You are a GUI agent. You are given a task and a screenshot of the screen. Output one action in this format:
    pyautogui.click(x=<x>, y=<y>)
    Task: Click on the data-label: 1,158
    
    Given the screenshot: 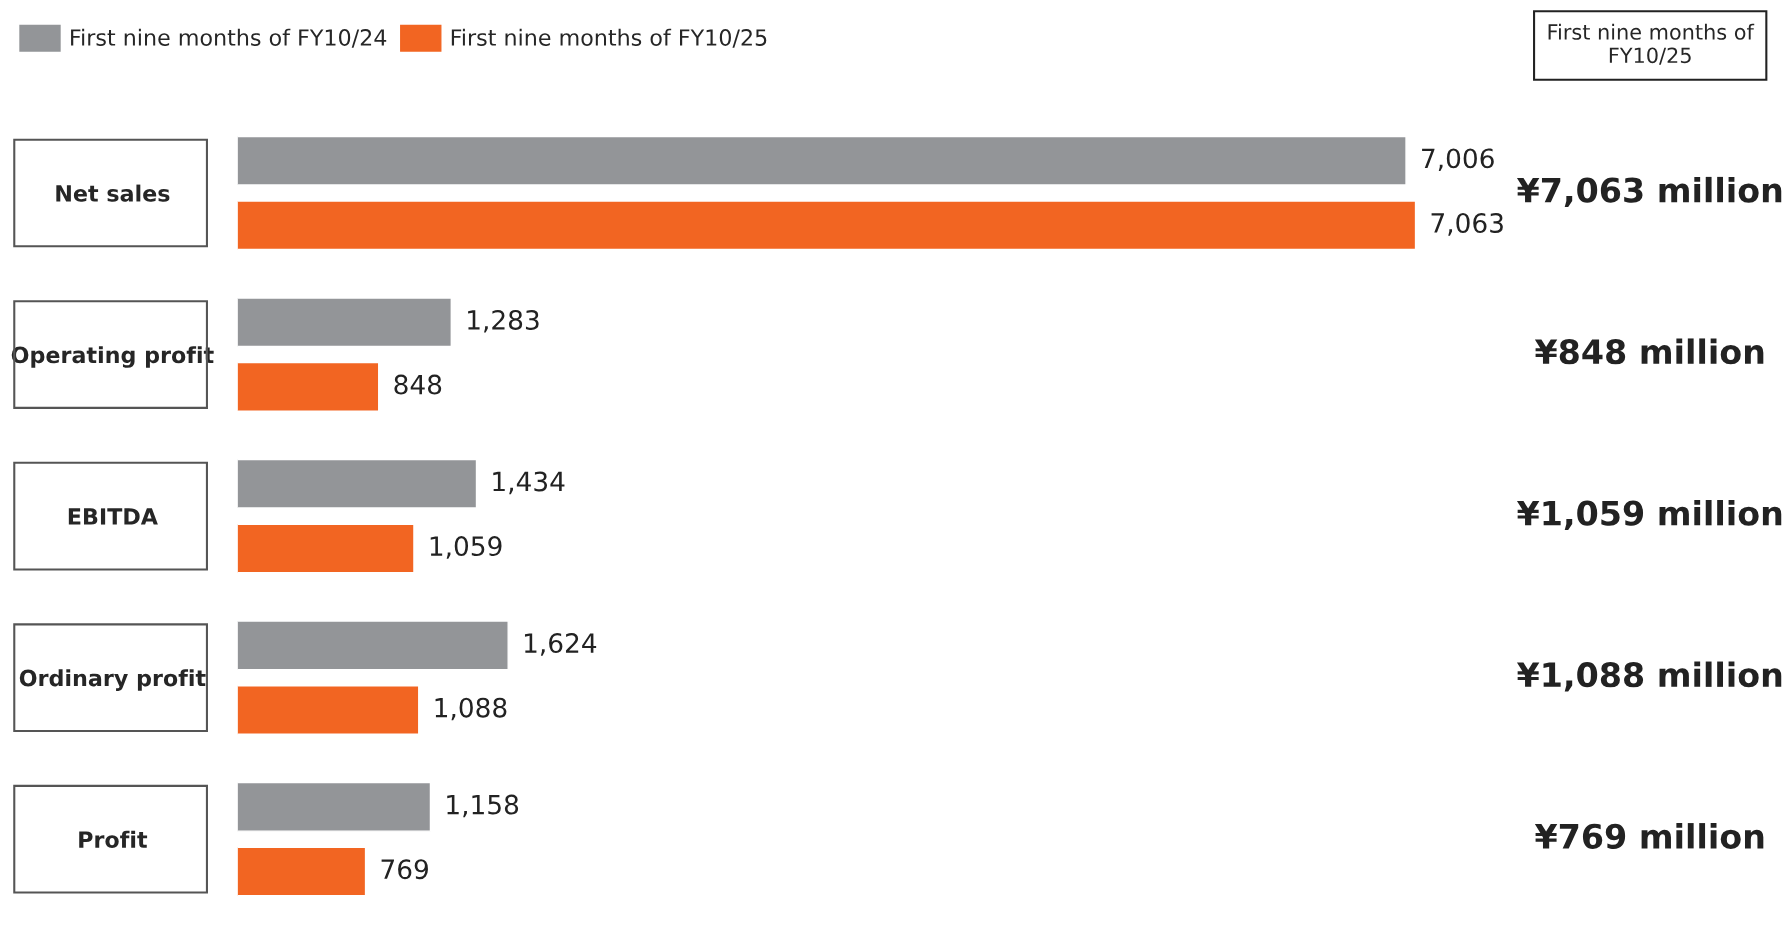 What is the action you would take?
    pyautogui.click(x=483, y=806)
    